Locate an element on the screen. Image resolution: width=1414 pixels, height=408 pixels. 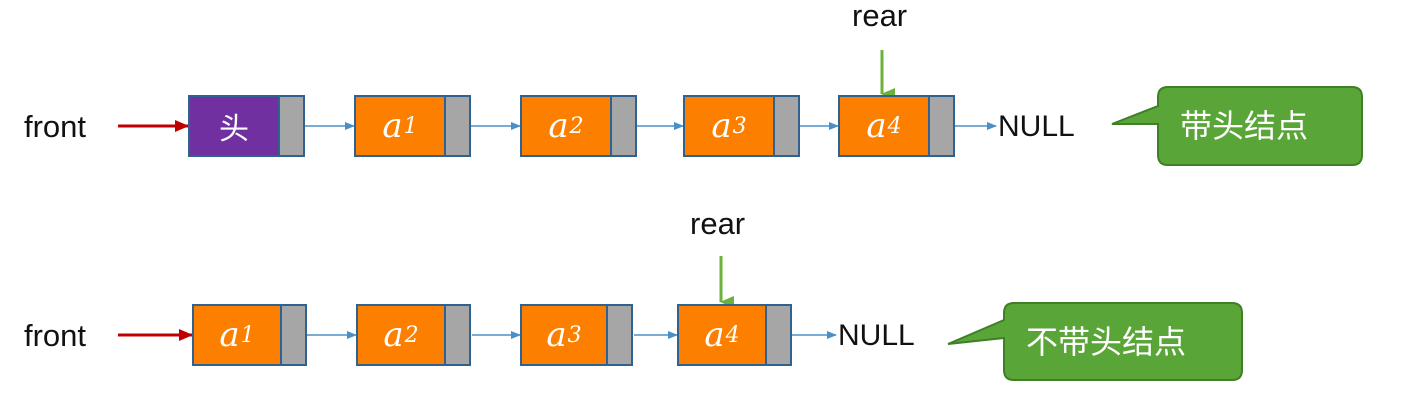
callout-text-2: 不带头结点 is located at coordinates (1106, 342).